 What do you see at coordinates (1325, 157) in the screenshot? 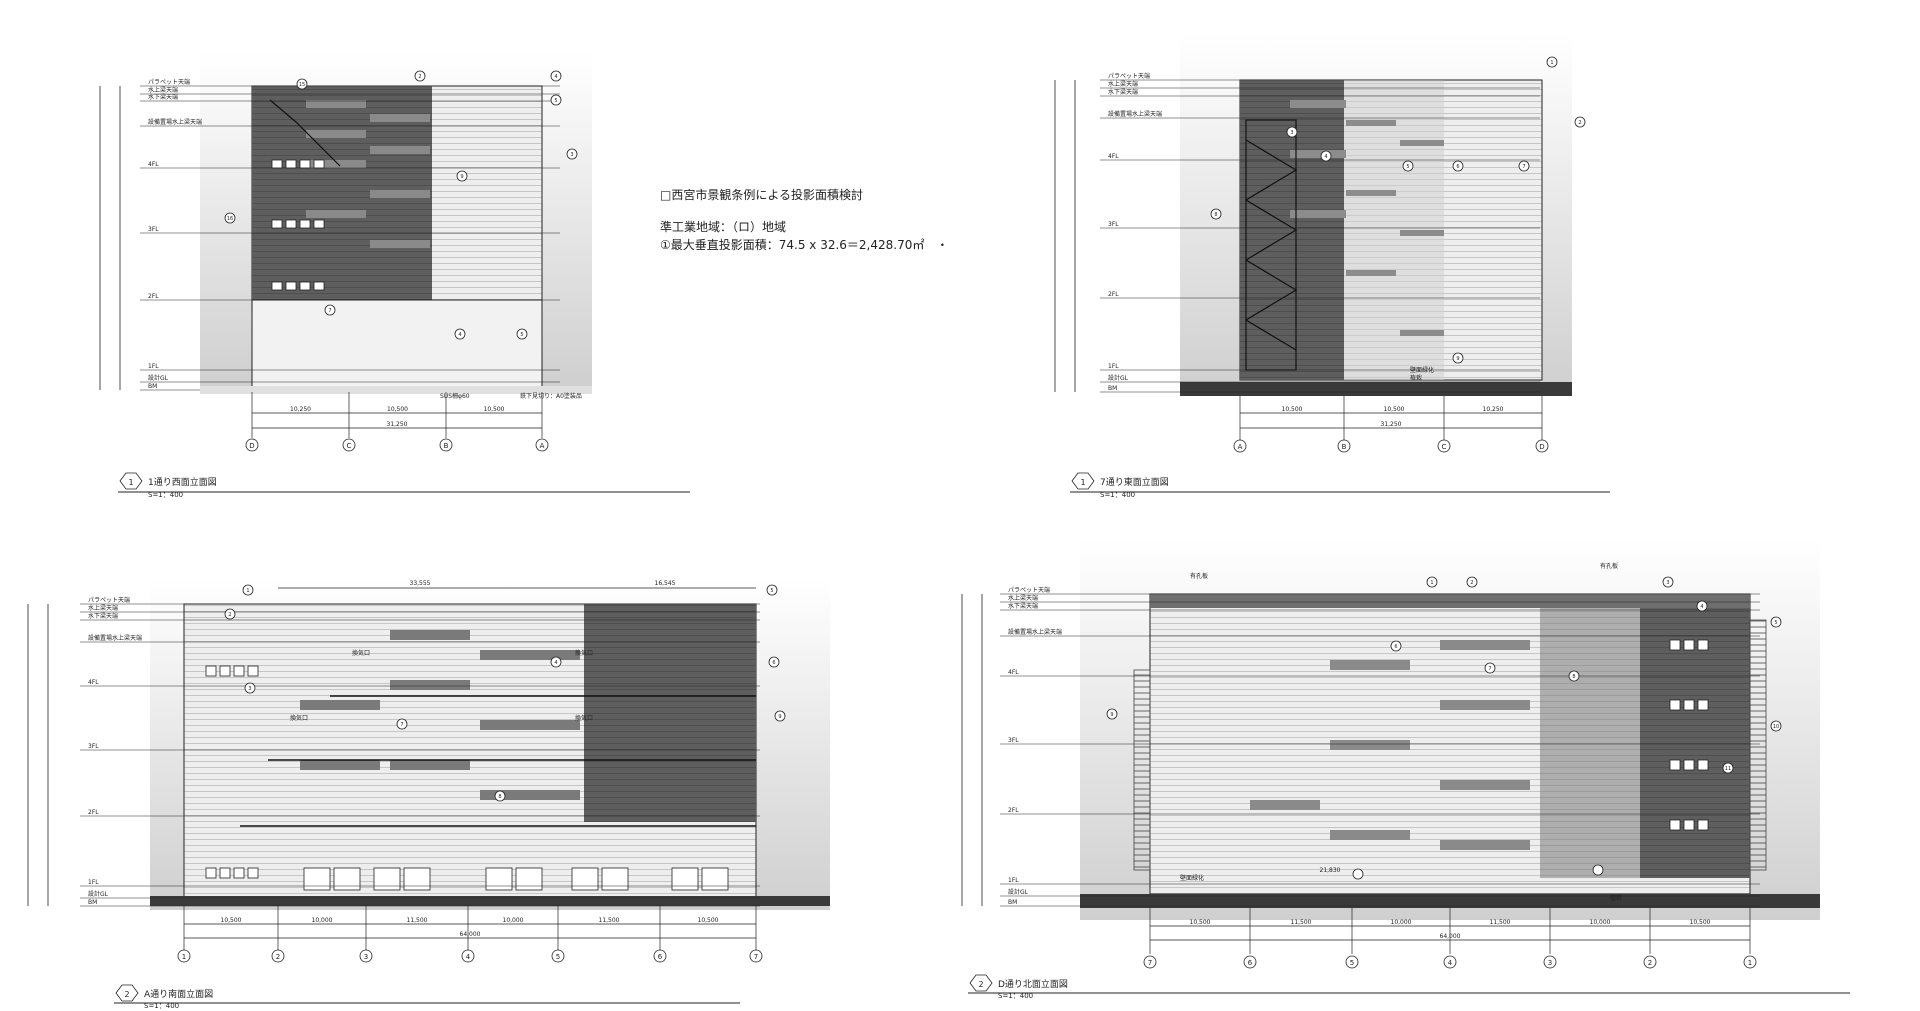
I see `callout-number: 4` at bounding box center [1325, 157].